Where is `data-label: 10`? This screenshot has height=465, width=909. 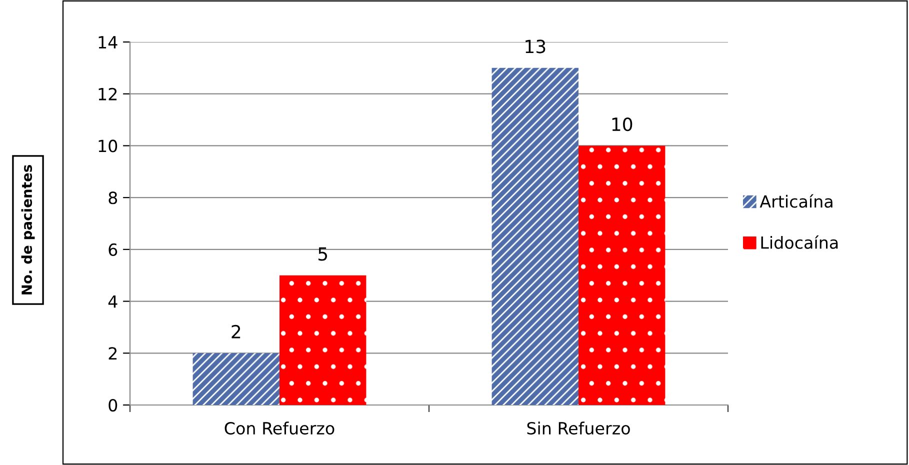 data-label: 10 is located at coordinates (622, 124).